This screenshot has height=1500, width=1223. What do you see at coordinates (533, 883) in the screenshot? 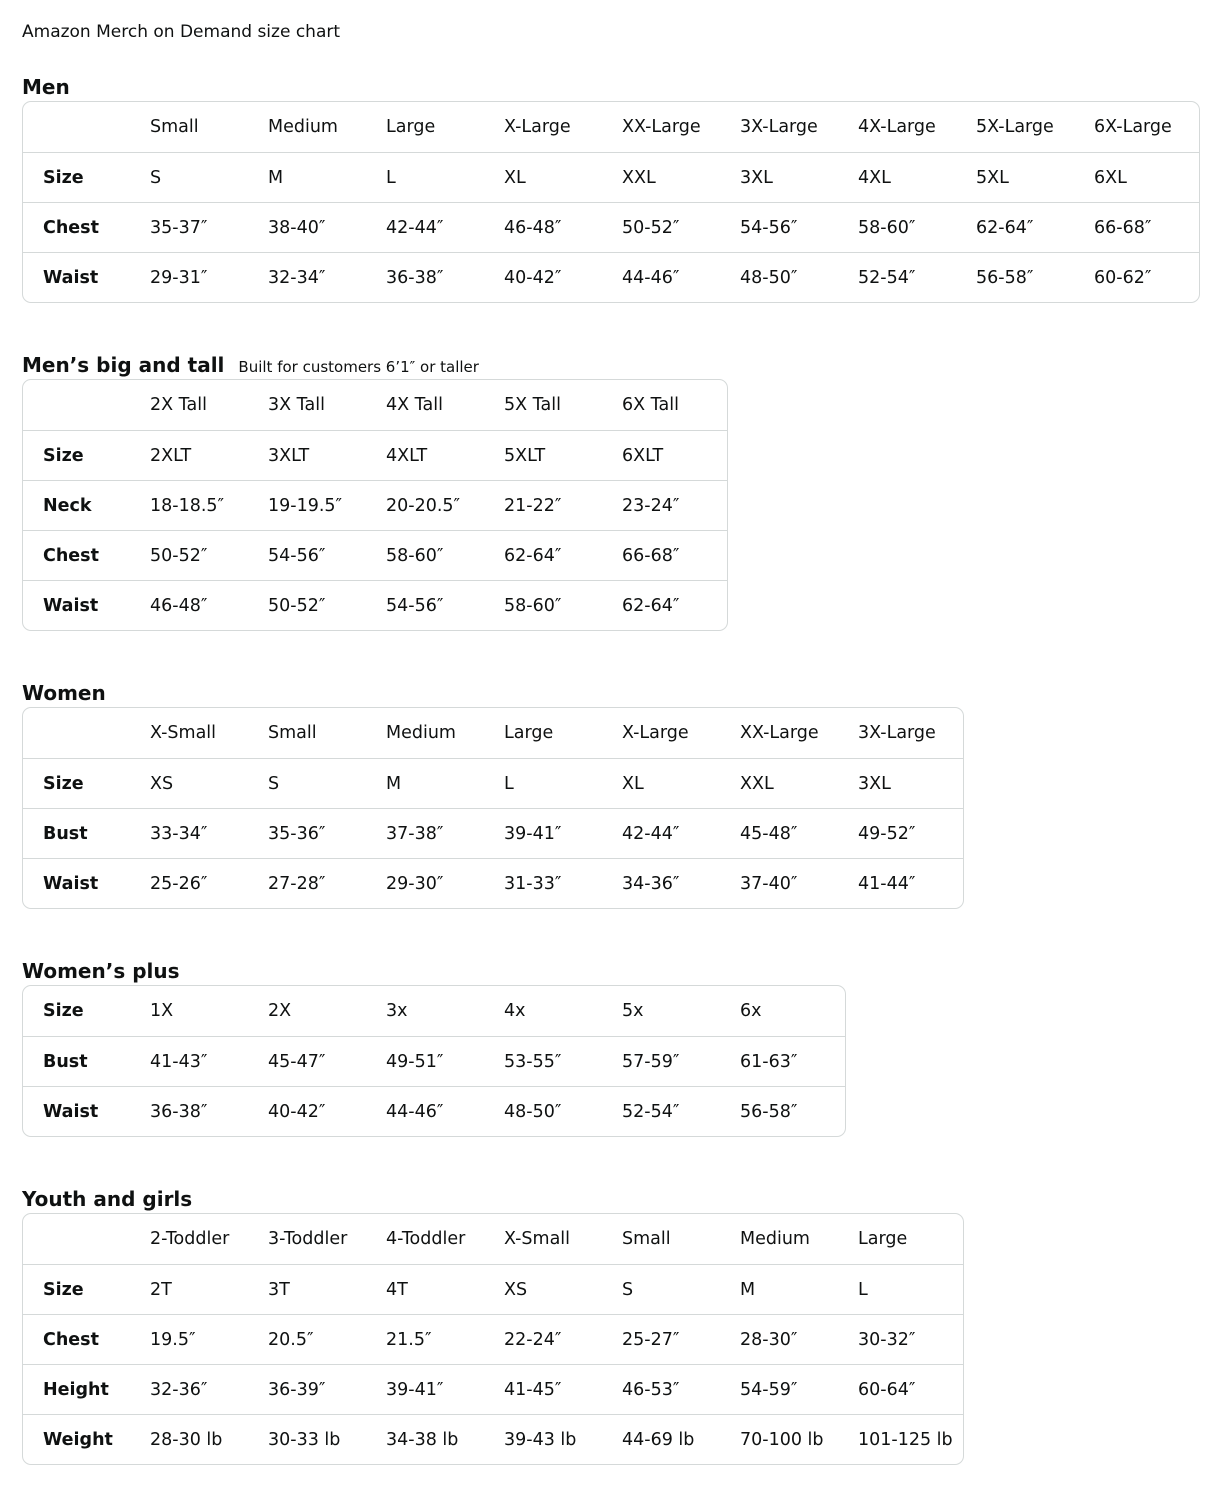
I see `table-cell: 31-33″` at bounding box center [533, 883].